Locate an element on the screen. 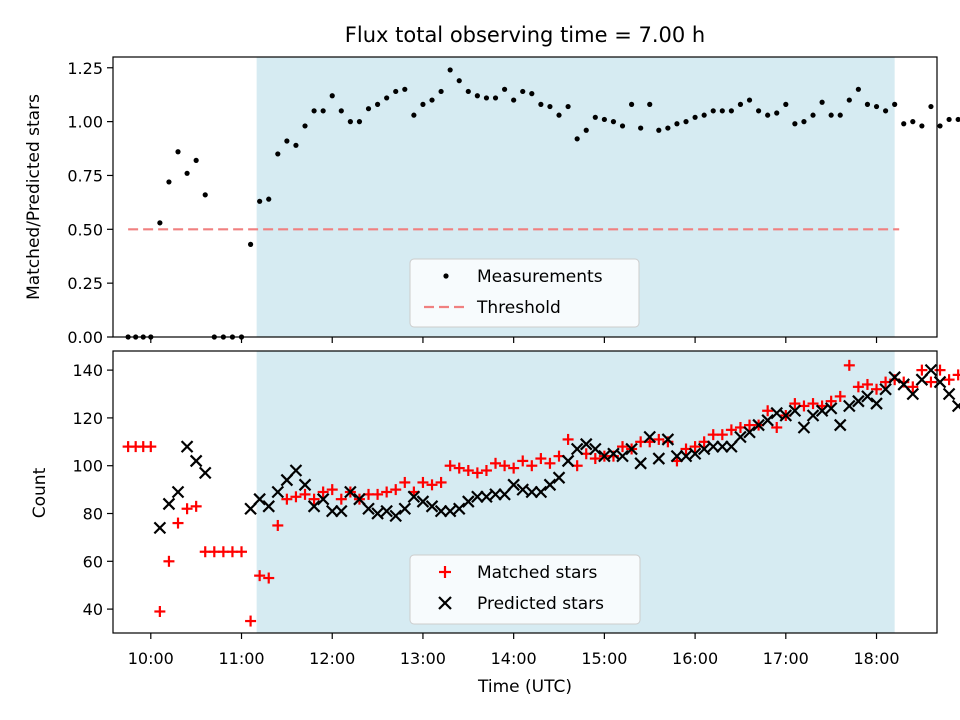  top-y-axis-label: Matched/Predicted stars is located at coordinates (34, 197).